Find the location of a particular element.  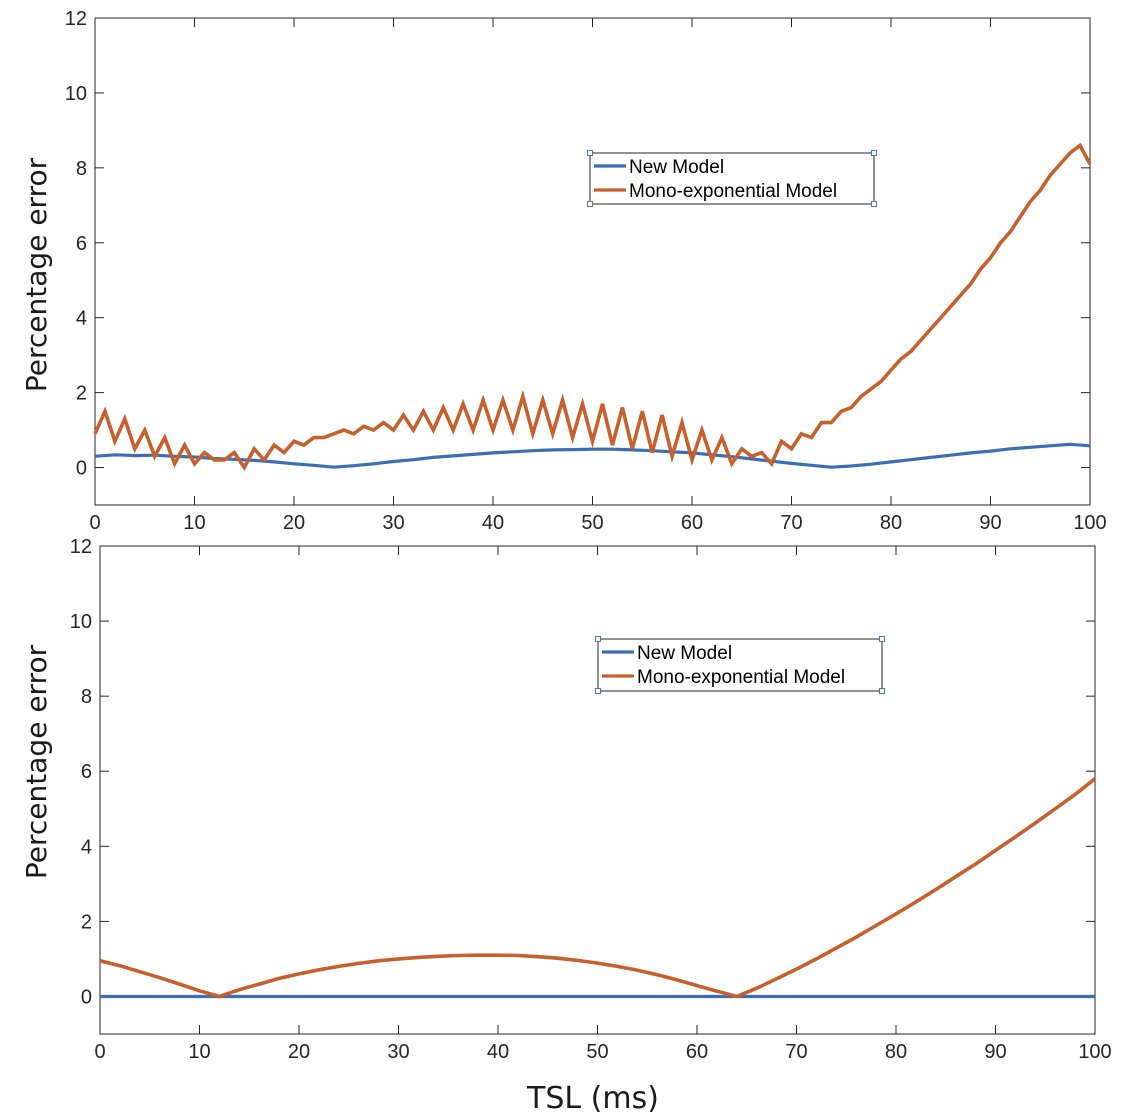

series-line-new-model is located at coordinates (592, 455).